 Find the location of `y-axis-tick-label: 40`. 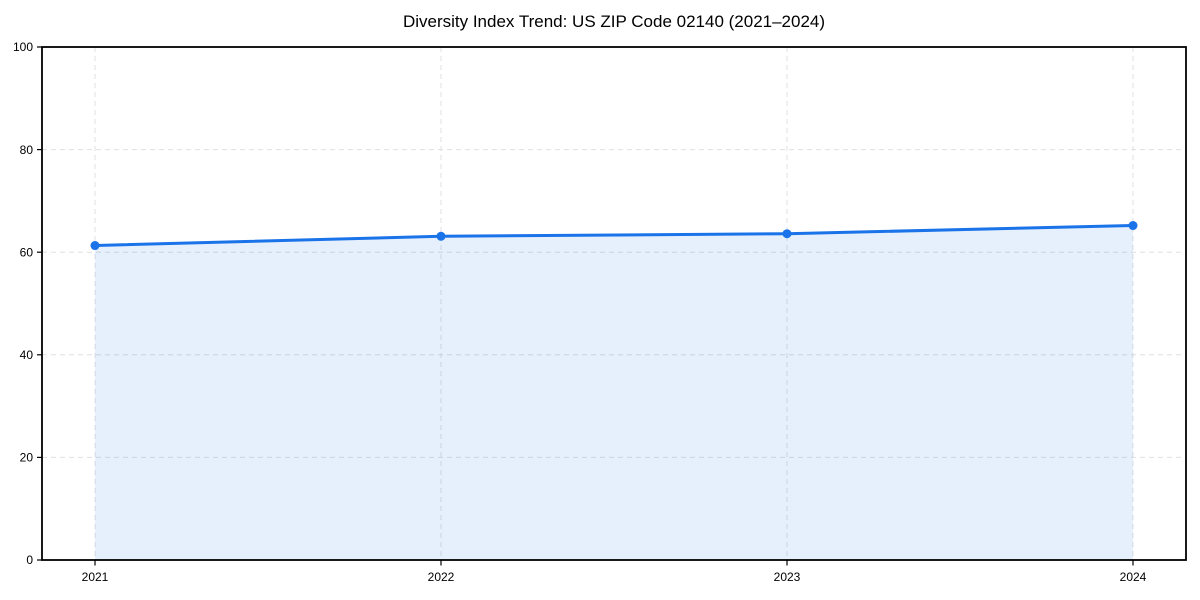

y-axis-tick-label: 40 is located at coordinates (27, 355).